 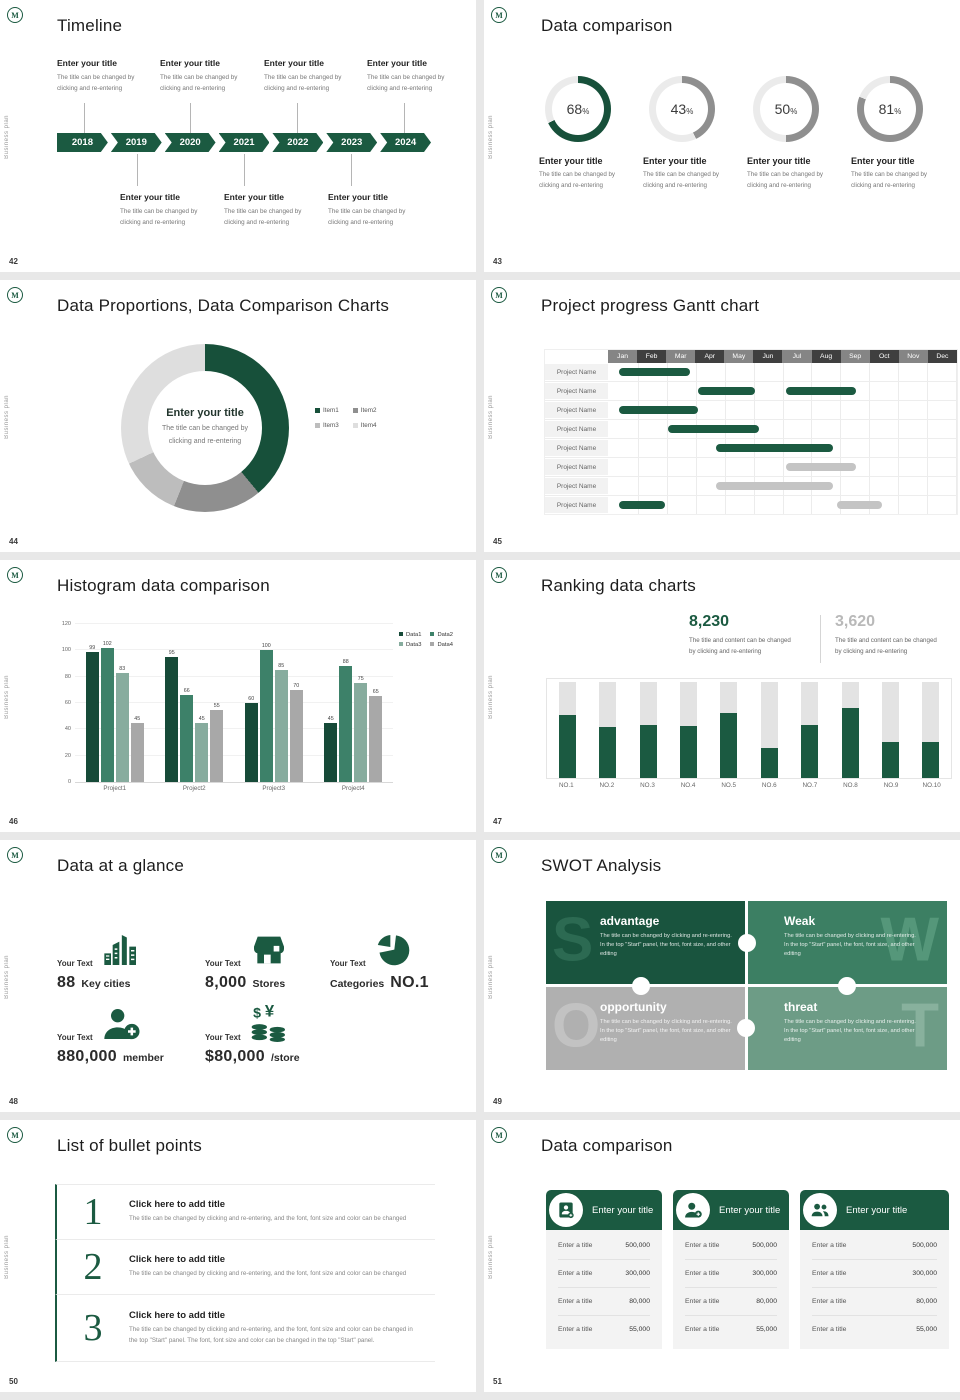 What do you see at coordinates (405, 142) in the screenshot?
I see `timeline-year: 2024` at bounding box center [405, 142].